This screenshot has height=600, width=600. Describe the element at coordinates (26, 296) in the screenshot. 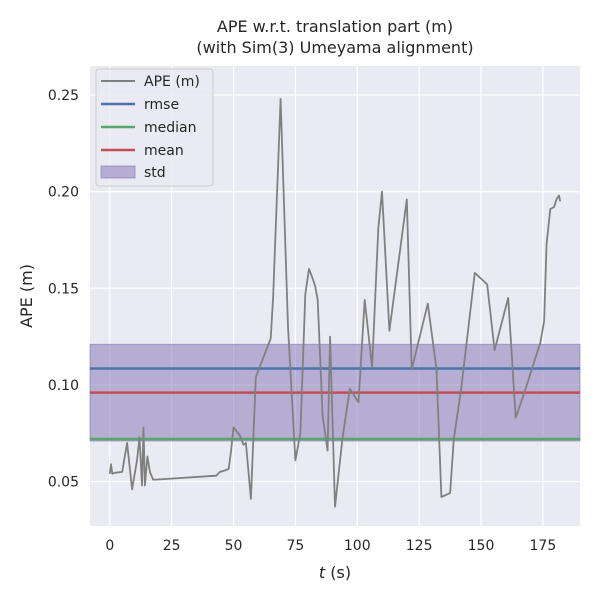

I see `y-axis-label: APE (m)` at that location.